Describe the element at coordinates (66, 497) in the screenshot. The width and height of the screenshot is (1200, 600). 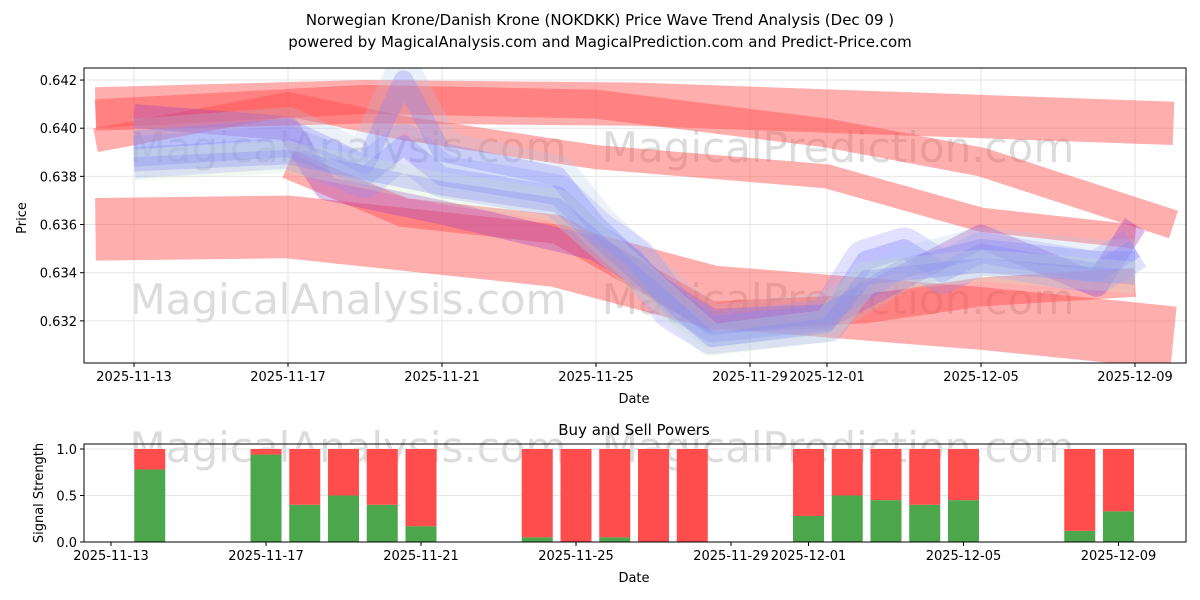
I see `y-tick-label: 0.5` at that location.